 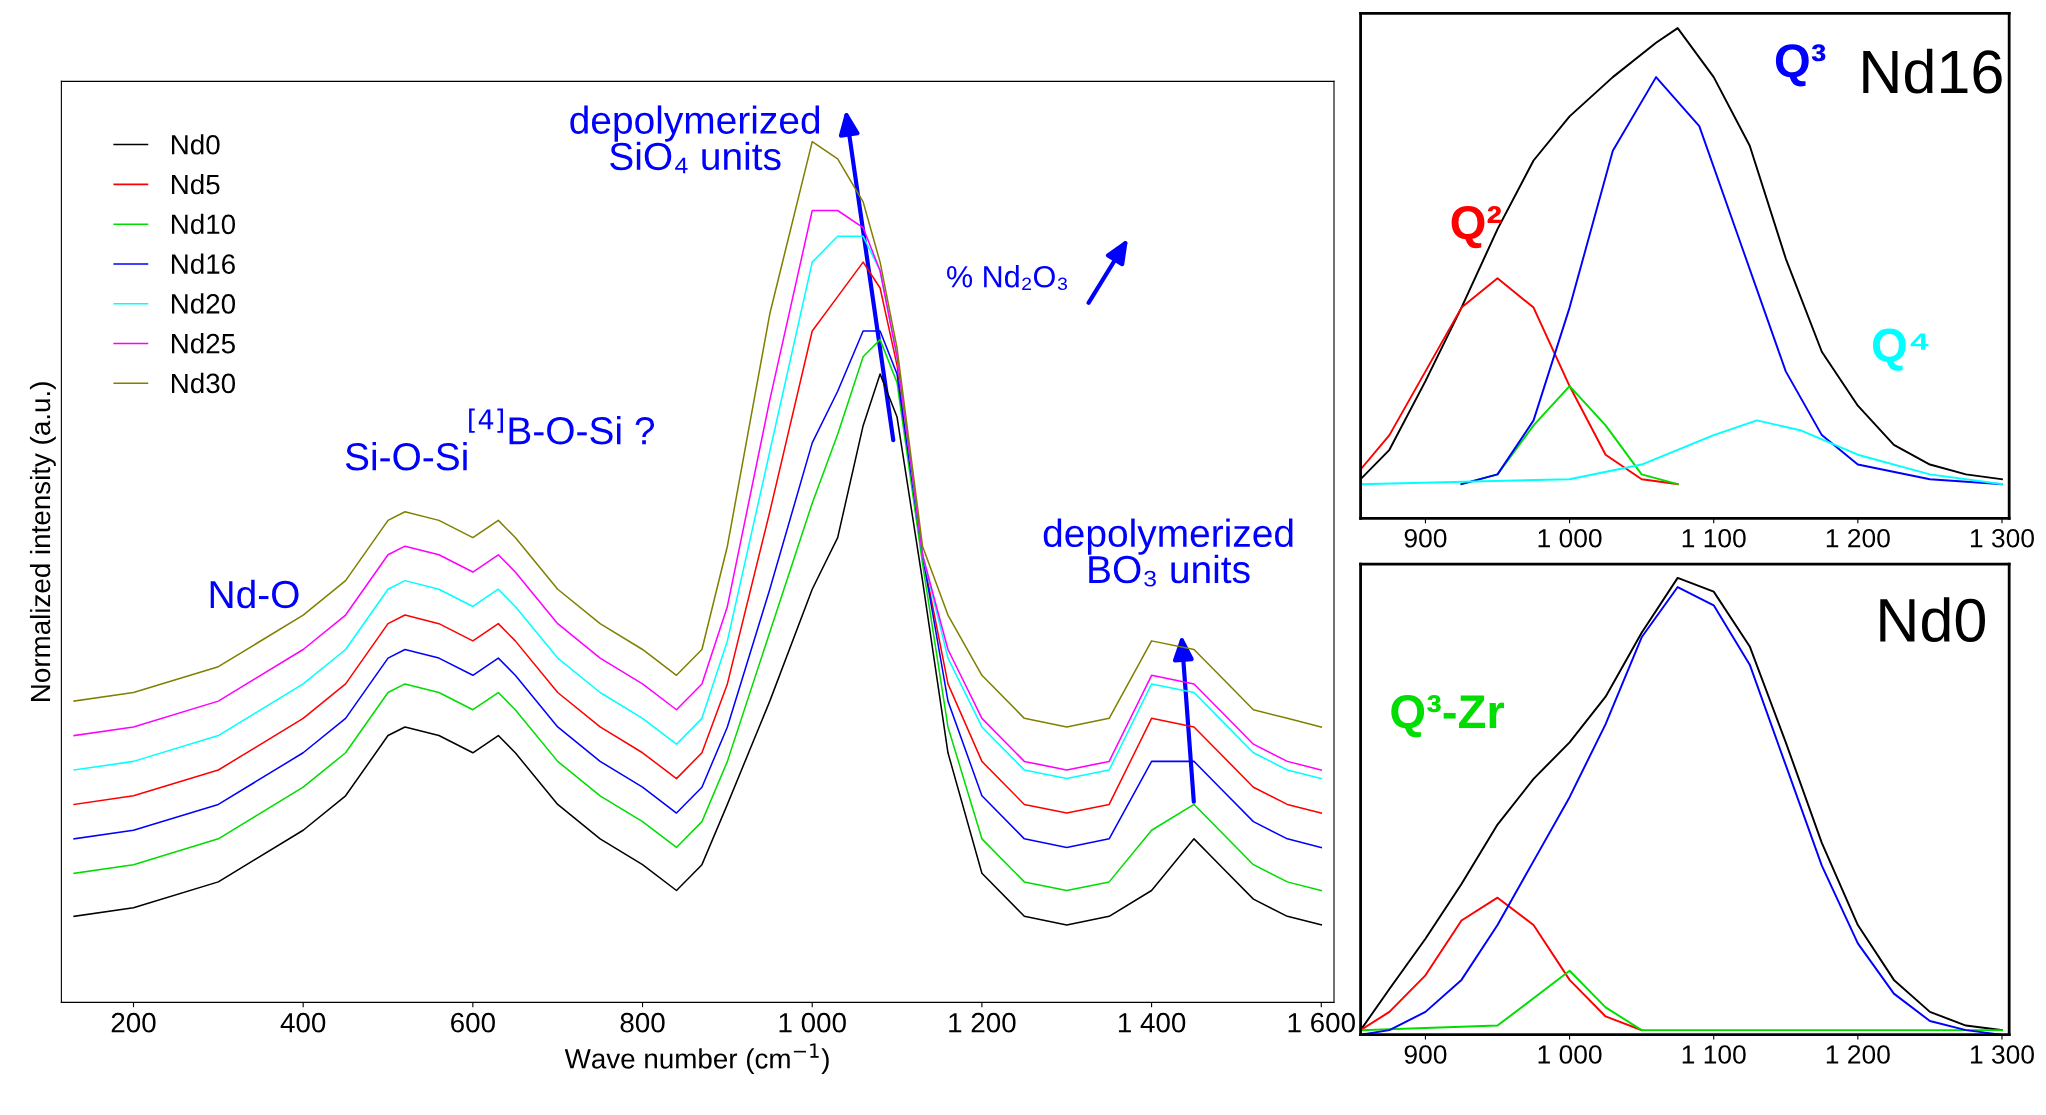 What do you see at coordinates (195, 184) in the screenshot?
I see `legend-label: Nd5` at bounding box center [195, 184].